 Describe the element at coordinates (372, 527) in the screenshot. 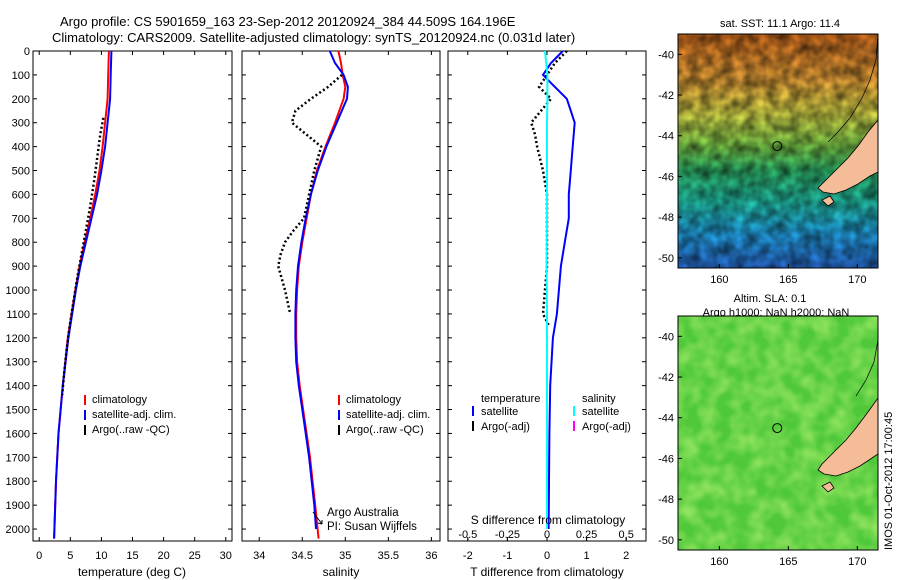

I see `annotation-pi: PI: Susan Wijffels` at that location.